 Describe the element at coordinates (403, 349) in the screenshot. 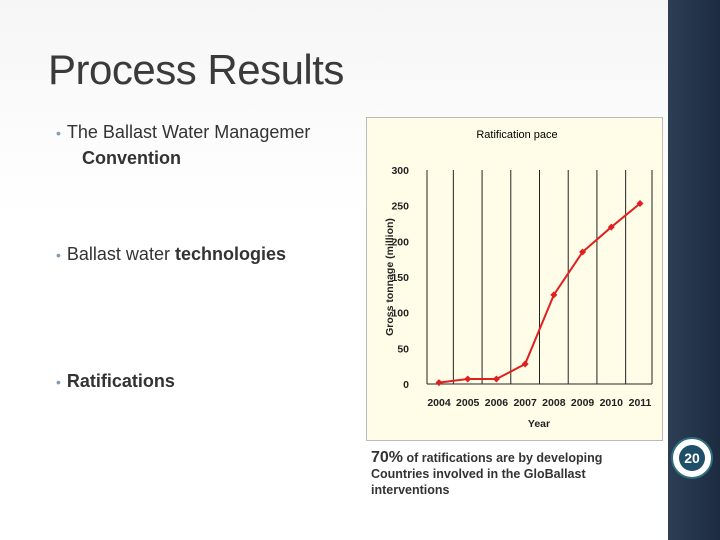

I see `y-tick-label: 50` at that location.